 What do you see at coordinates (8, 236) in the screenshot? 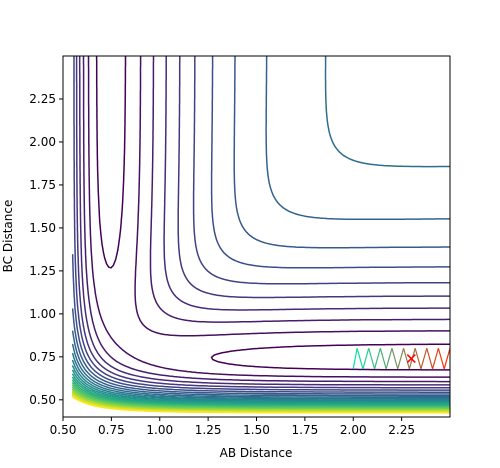
I see `y-axis-label: BC Distance` at bounding box center [8, 236].